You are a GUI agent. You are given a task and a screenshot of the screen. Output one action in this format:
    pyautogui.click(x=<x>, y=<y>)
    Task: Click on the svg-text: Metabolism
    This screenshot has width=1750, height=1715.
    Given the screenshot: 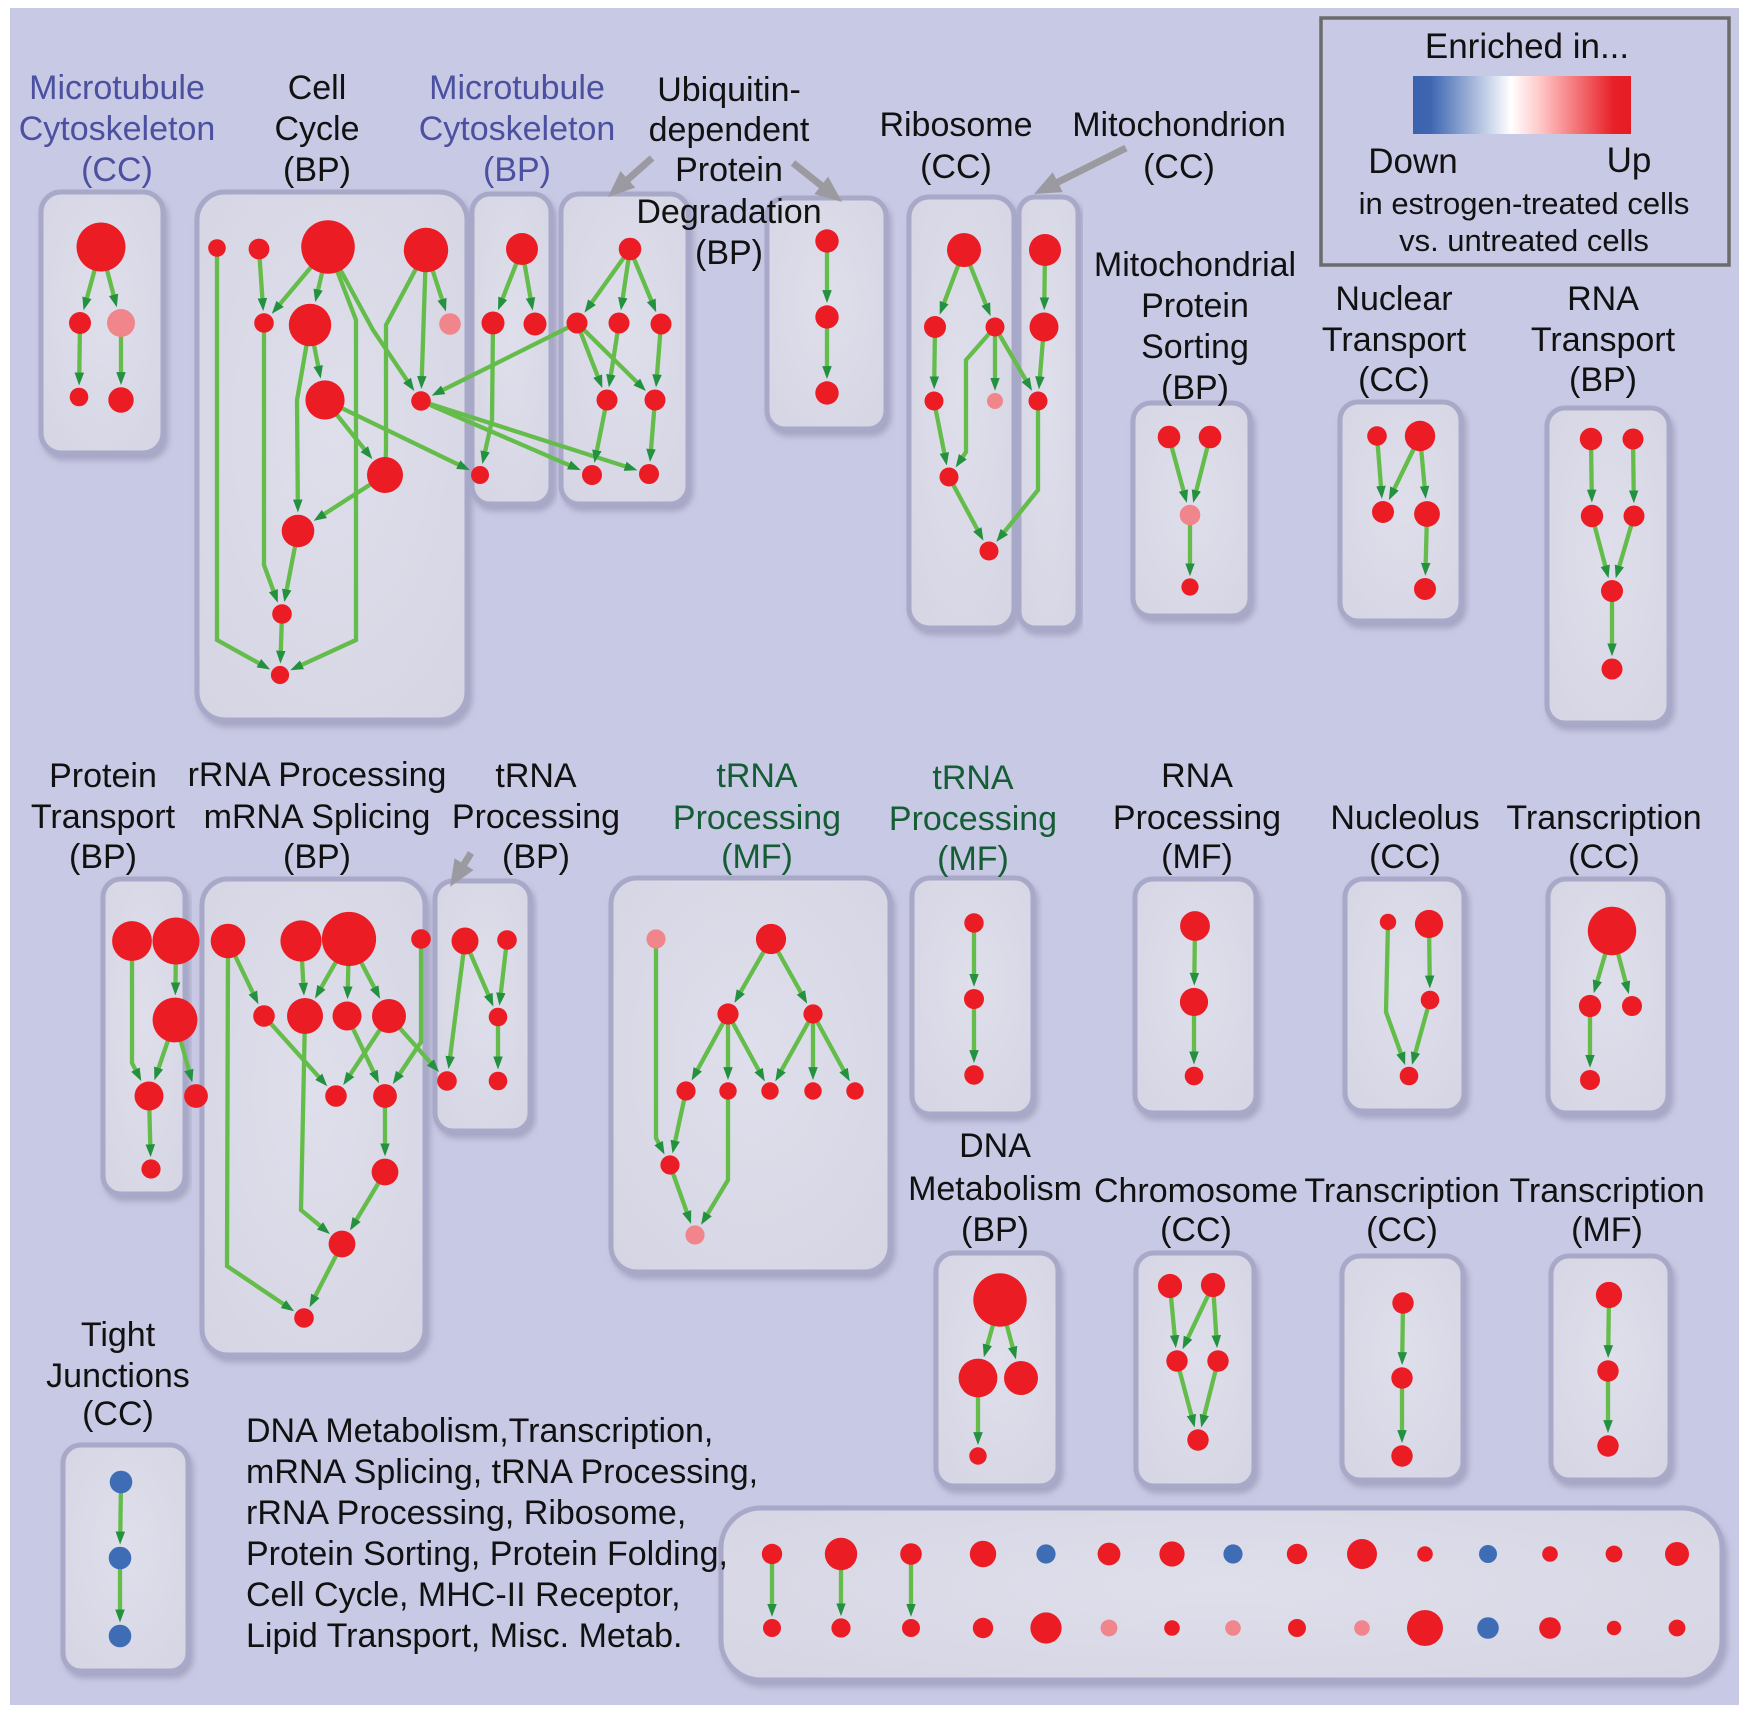 What is the action you would take?
    pyautogui.click(x=995, y=1189)
    